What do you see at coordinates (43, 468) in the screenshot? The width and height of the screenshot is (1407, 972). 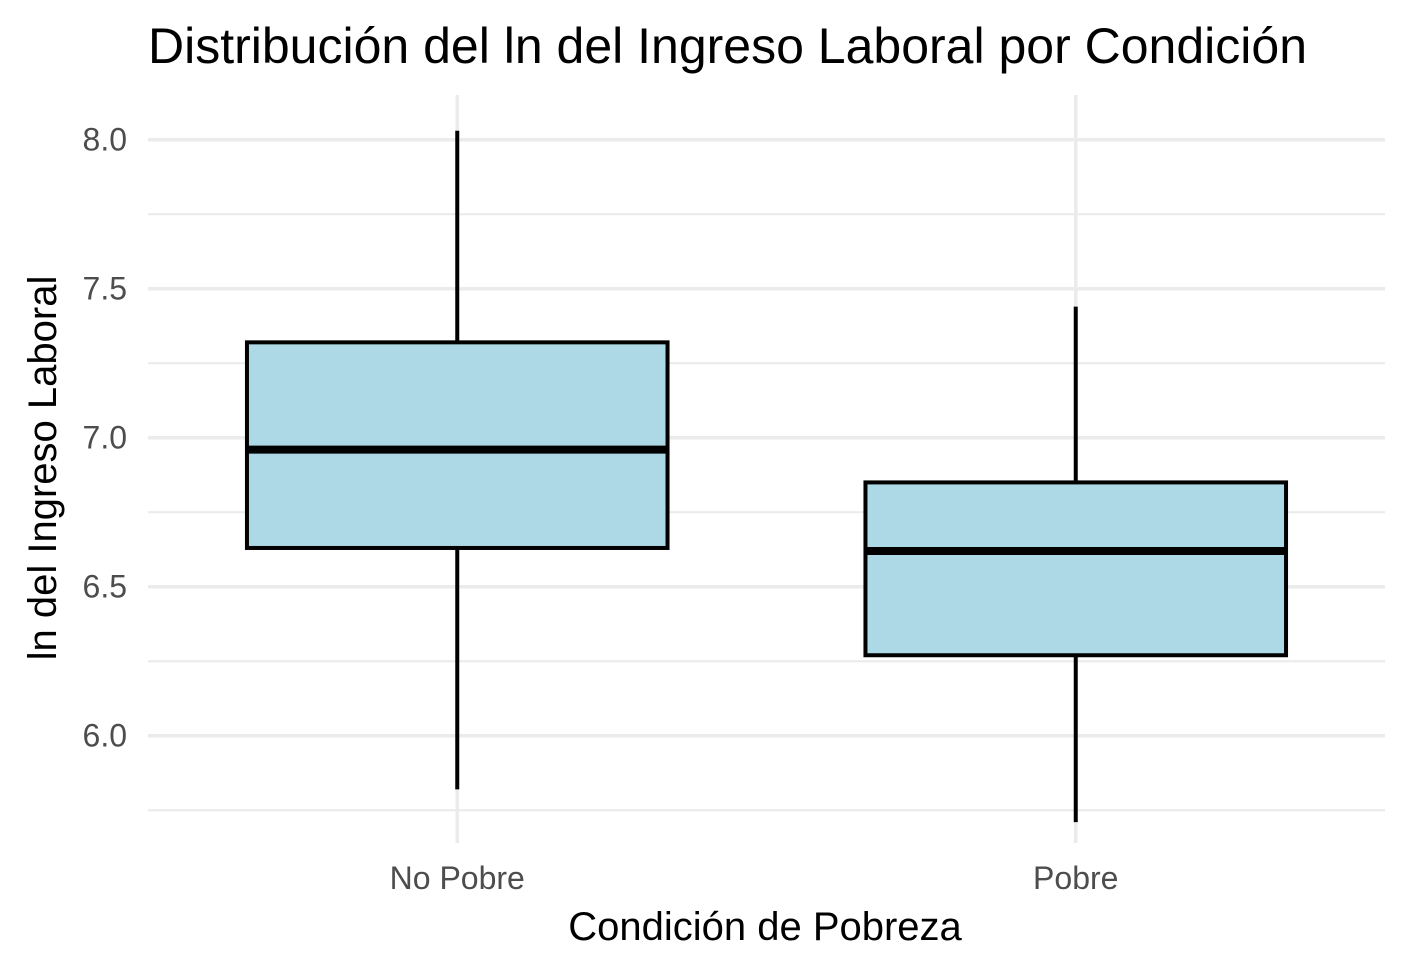 I see `y-axis-label: ln del Ingreso Laboral` at bounding box center [43, 468].